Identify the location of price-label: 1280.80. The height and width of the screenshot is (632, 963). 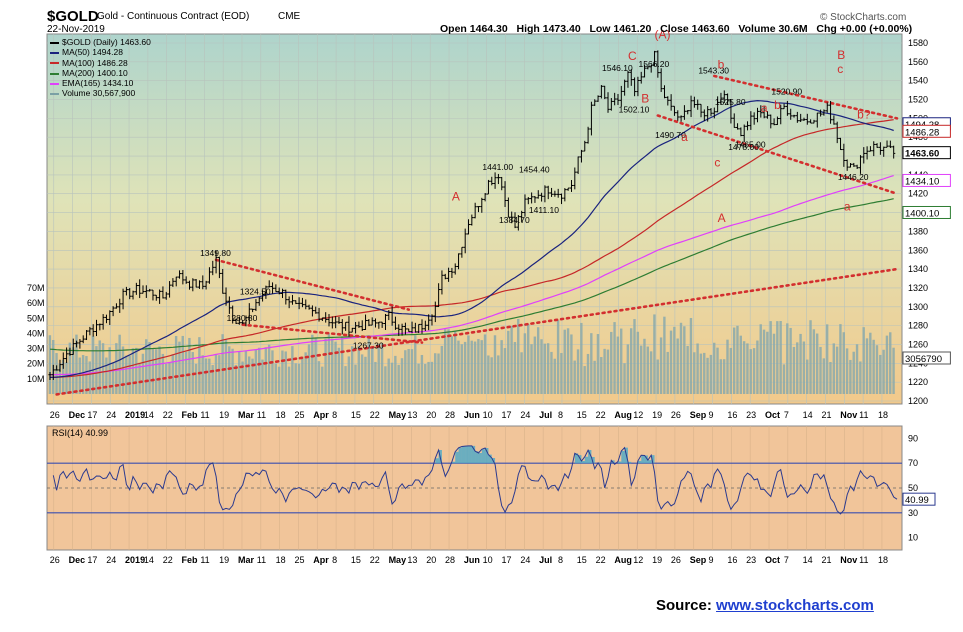
(242, 318).